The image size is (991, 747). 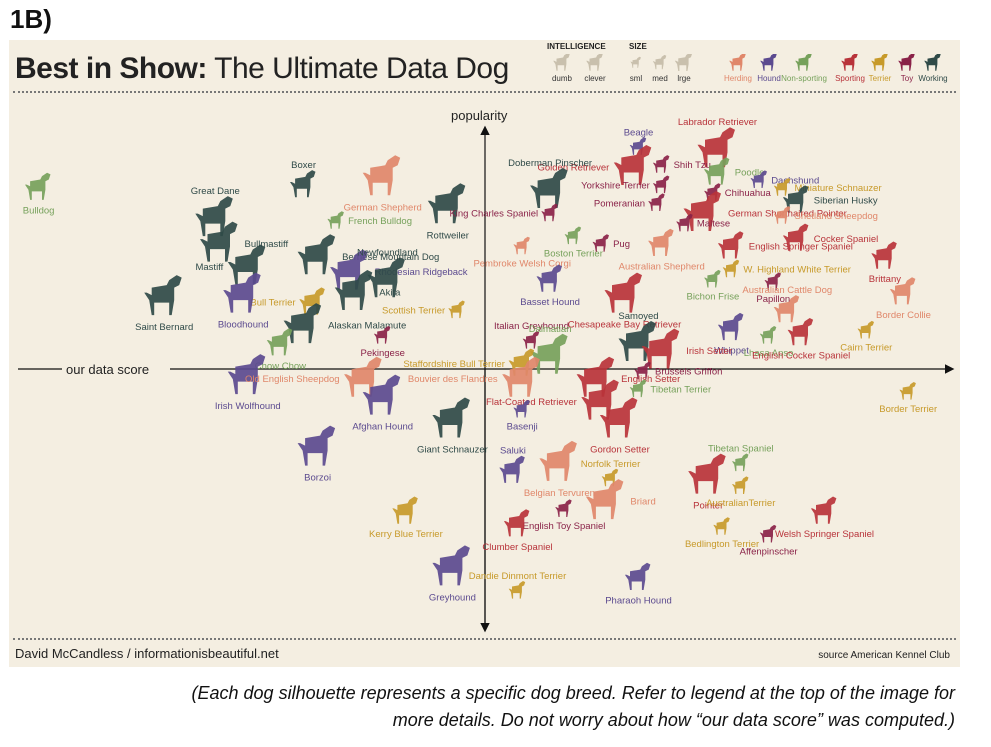 I want to click on dog-point-bernese-mountain-dog: Bernese Mountain Dog, so click(x=368, y=254).